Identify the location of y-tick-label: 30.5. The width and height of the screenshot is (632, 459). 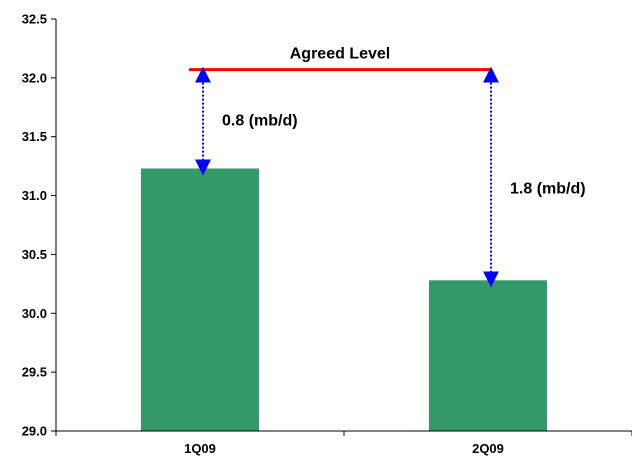
(34, 254).